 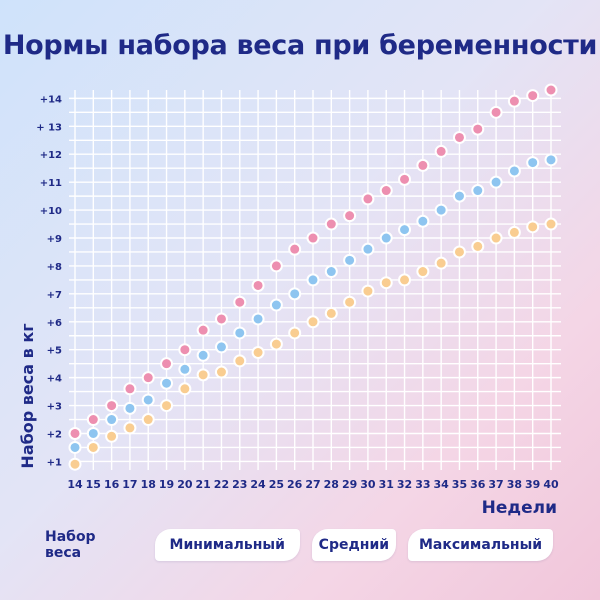 What do you see at coordinates (54, 407) in the screenshot?
I see `y-tick-label: +3` at bounding box center [54, 407].